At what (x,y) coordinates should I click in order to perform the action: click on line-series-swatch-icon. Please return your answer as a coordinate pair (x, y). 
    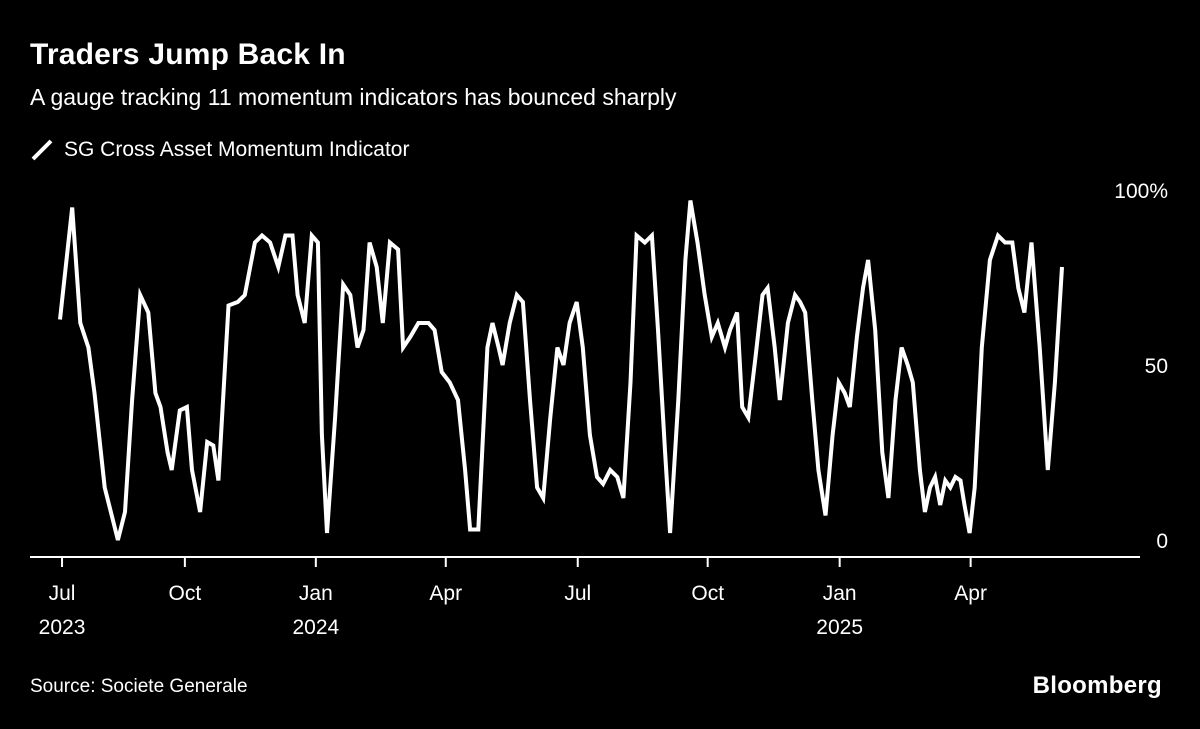
    Looking at the image, I should click on (42, 150).